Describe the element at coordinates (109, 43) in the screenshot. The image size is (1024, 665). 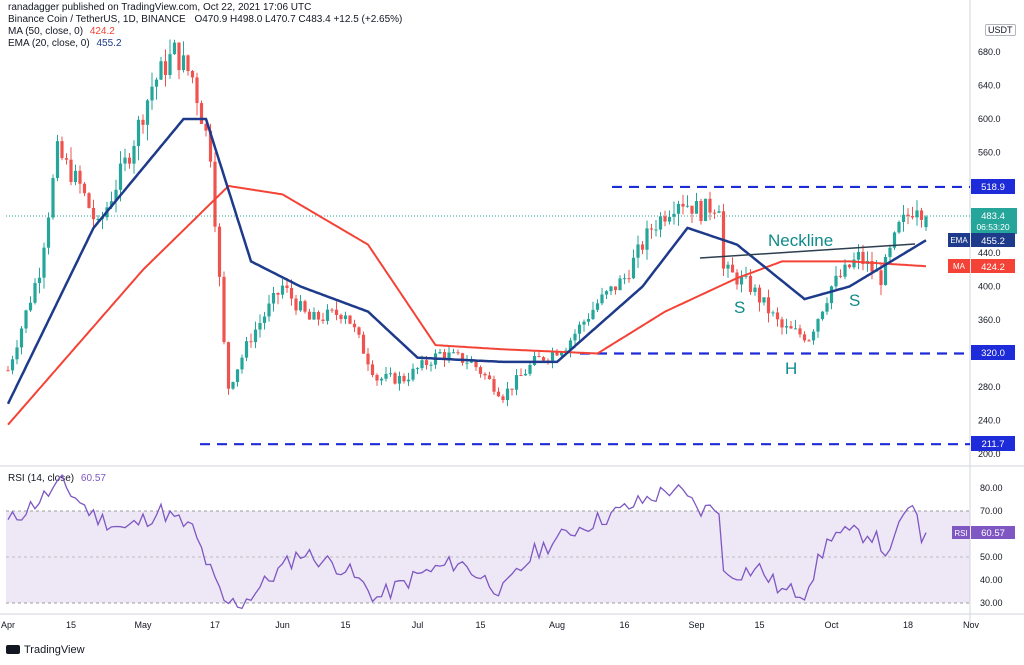
I see `ema-legend-value: 455.2` at that location.